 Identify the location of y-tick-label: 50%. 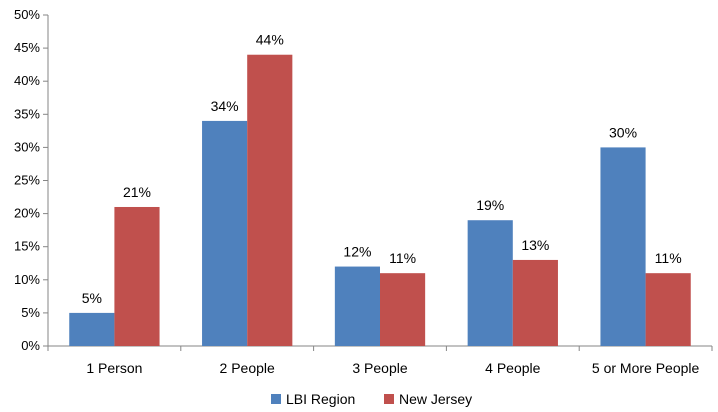
(27, 14).